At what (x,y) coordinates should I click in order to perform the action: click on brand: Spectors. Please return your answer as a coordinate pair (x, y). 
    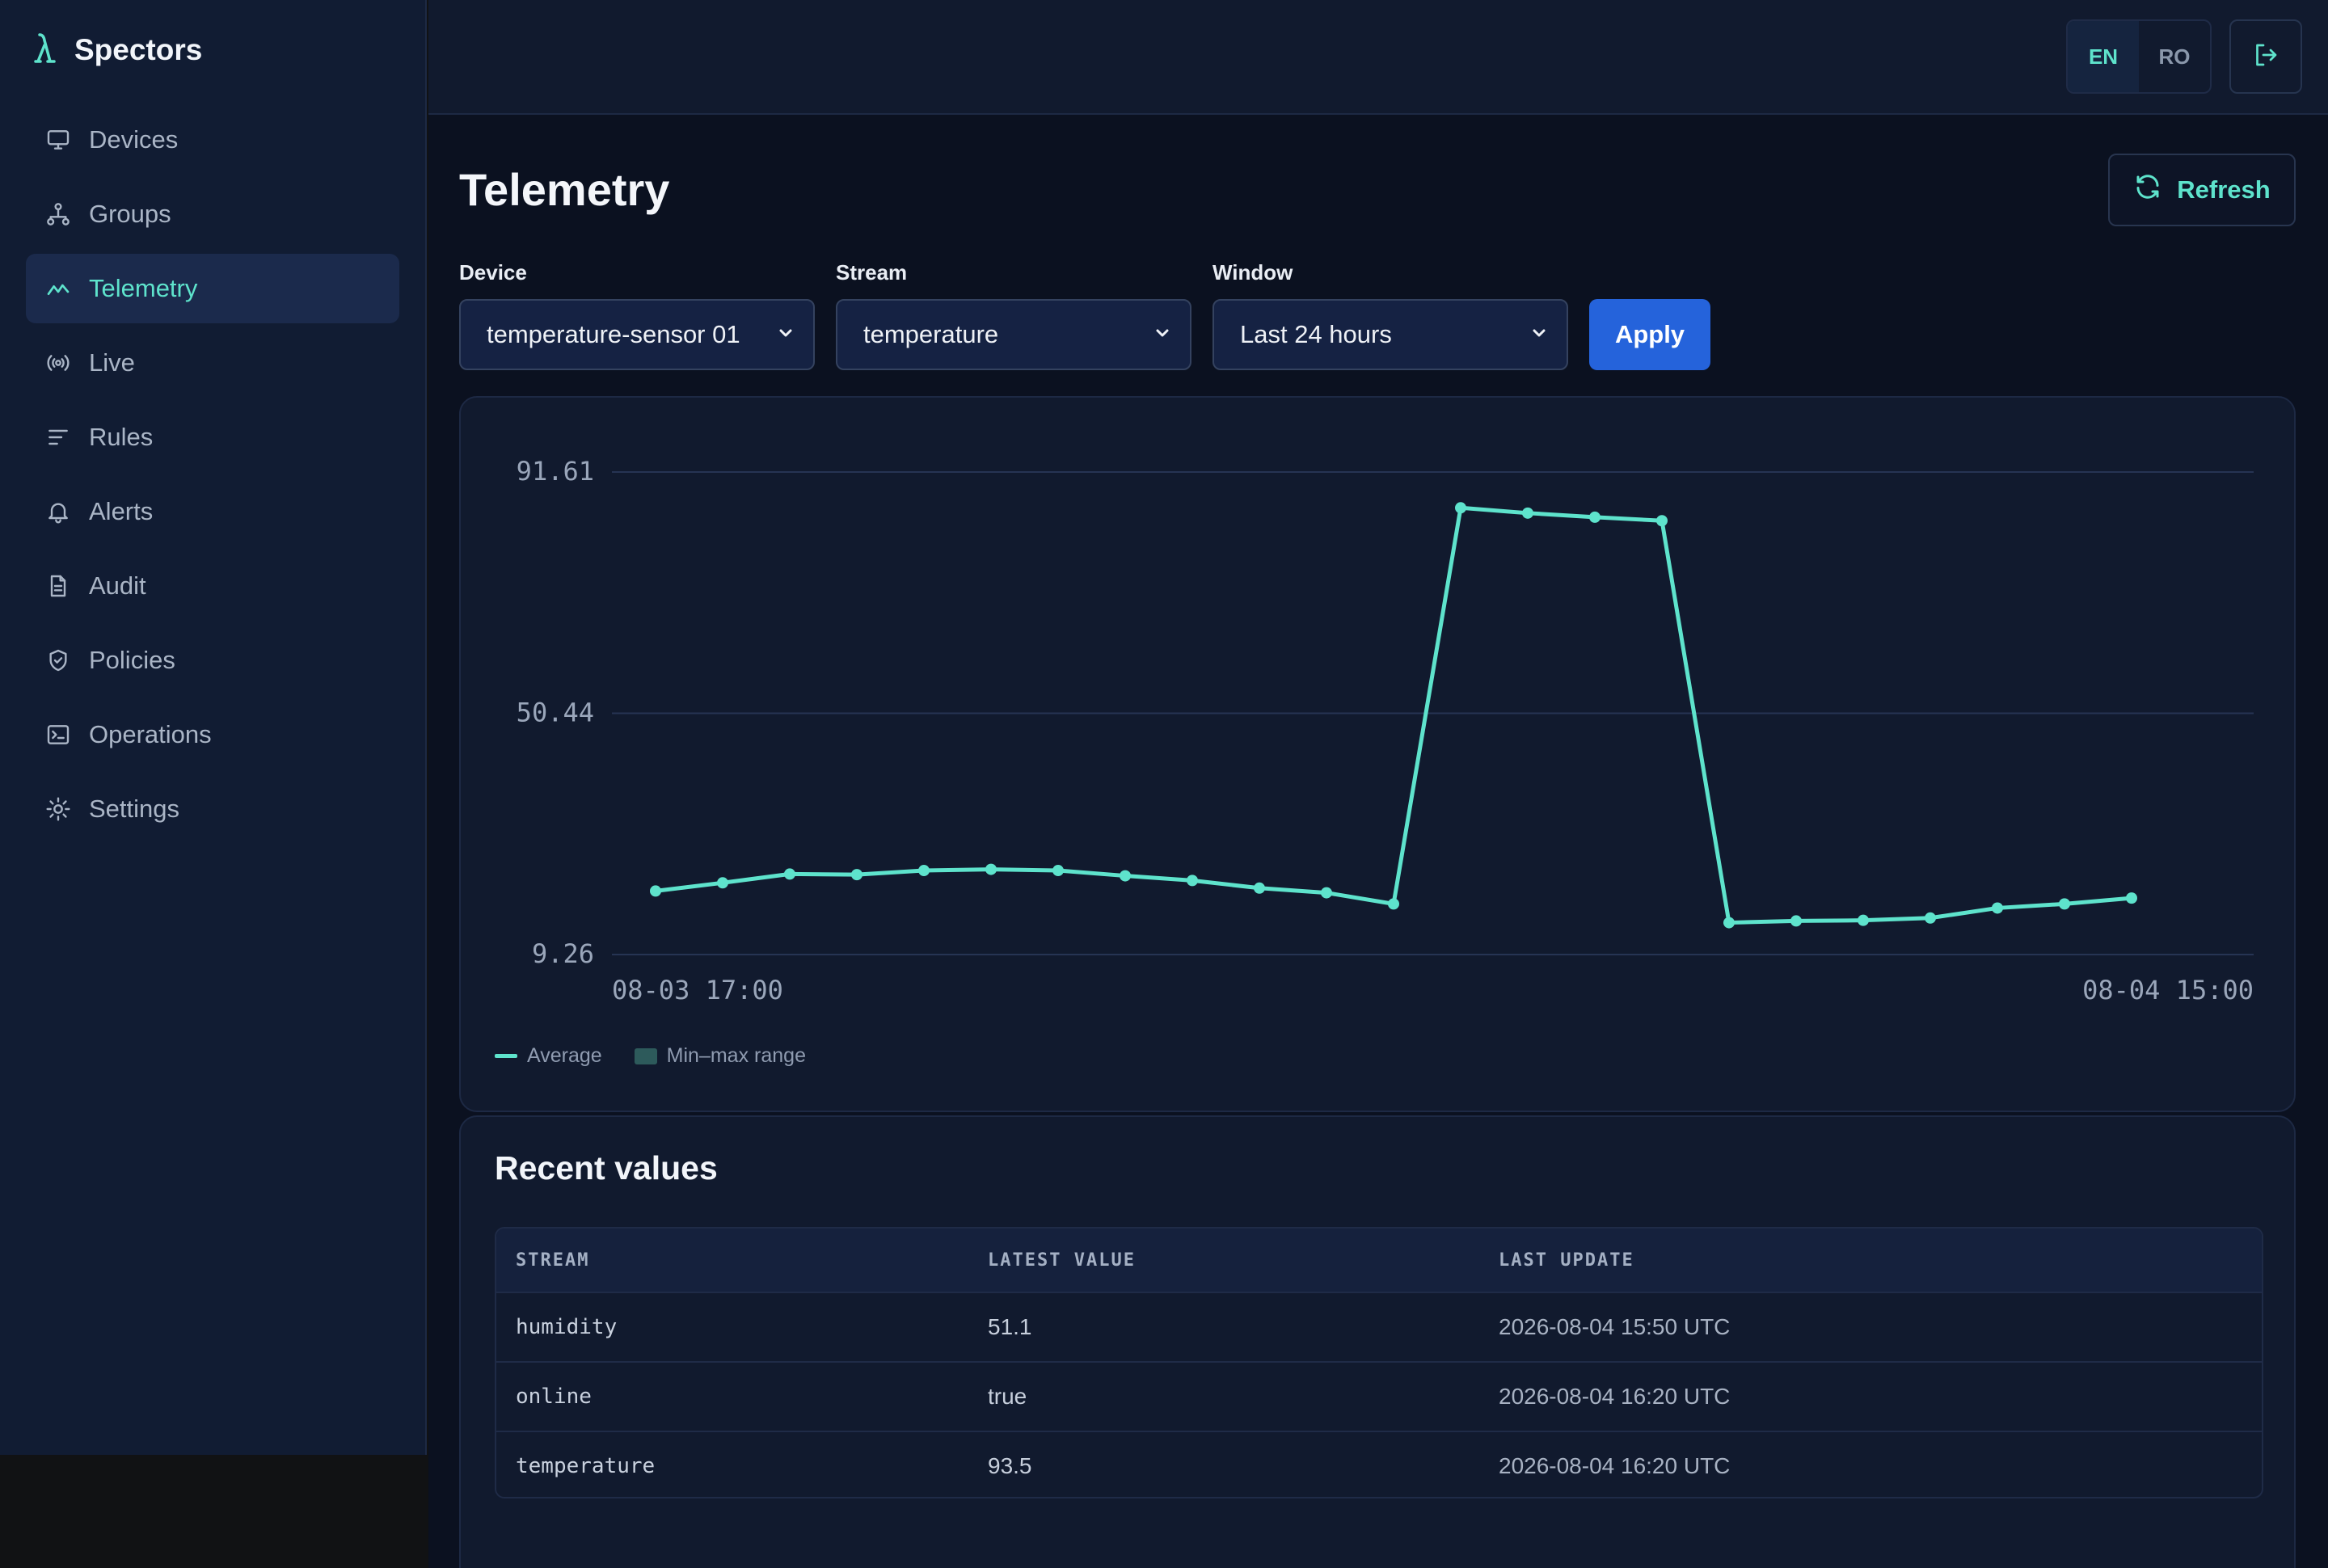
    Looking at the image, I should click on (117, 50).